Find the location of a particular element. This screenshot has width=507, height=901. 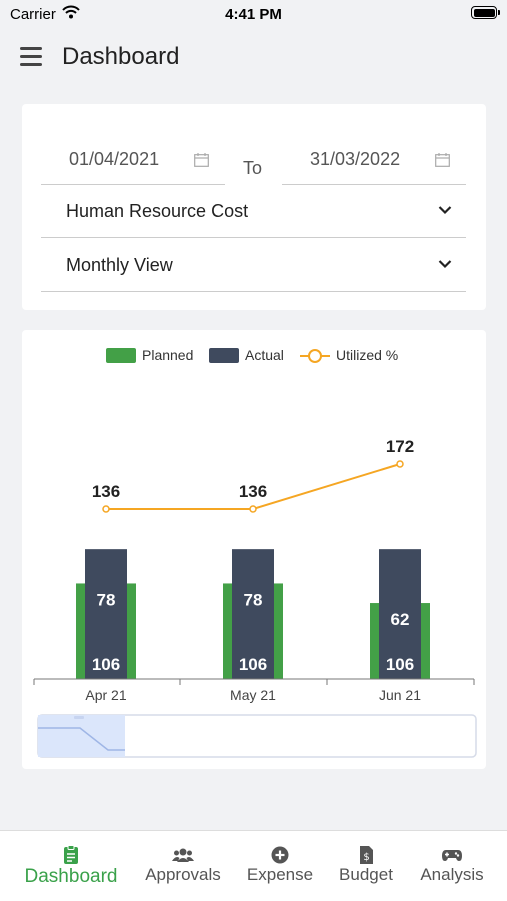

x-tick-label: Apr 21 is located at coordinates (105, 695).